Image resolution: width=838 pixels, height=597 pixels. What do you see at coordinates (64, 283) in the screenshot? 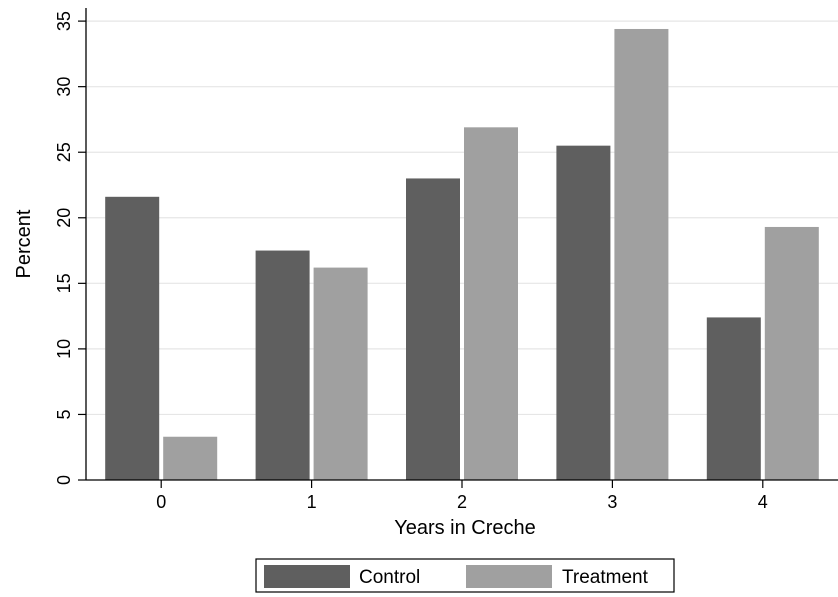
I see `y-tick-label: 15` at bounding box center [64, 283].